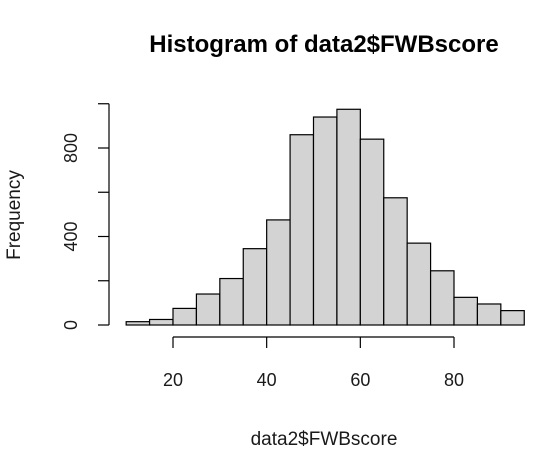 This screenshot has height=454, width=559. I want to click on x-tick-label: 60, so click(360, 380).